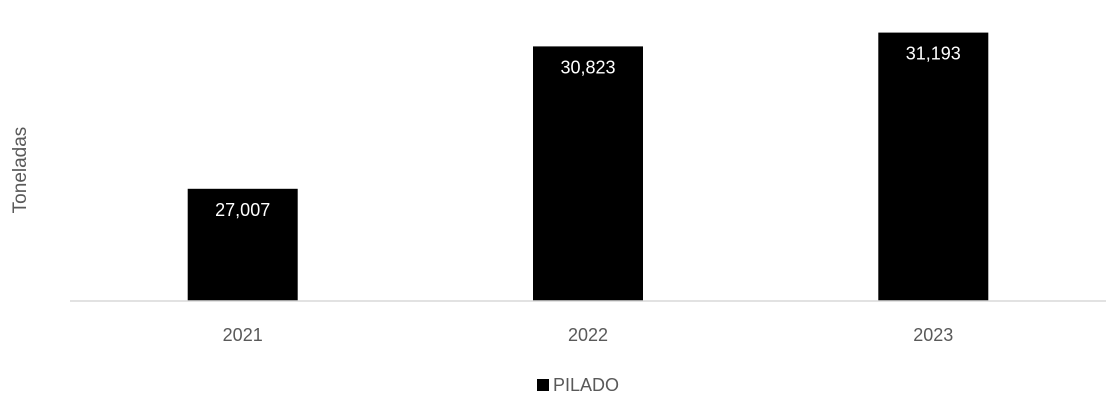  I want to click on legend: PILADO, so click(578, 385).